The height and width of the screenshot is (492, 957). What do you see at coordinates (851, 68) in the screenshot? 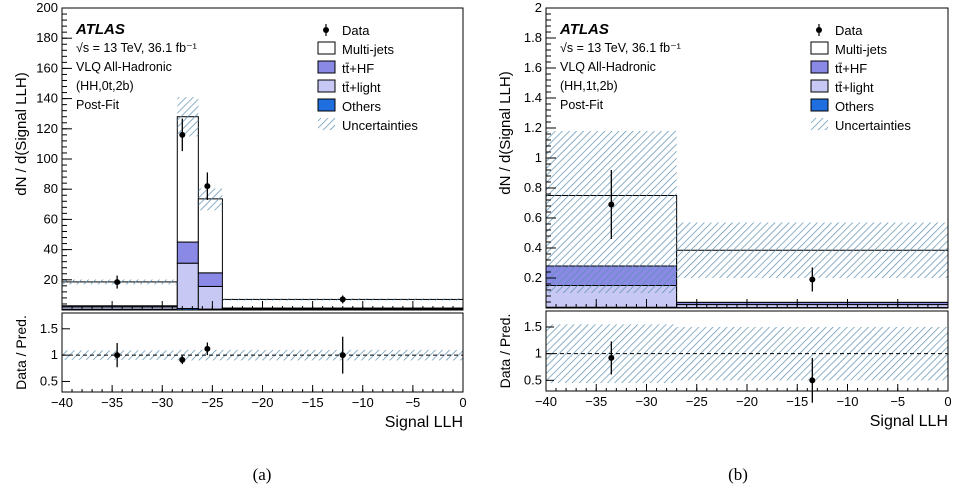
I see `legend-label: tt̄+HF` at bounding box center [851, 68].